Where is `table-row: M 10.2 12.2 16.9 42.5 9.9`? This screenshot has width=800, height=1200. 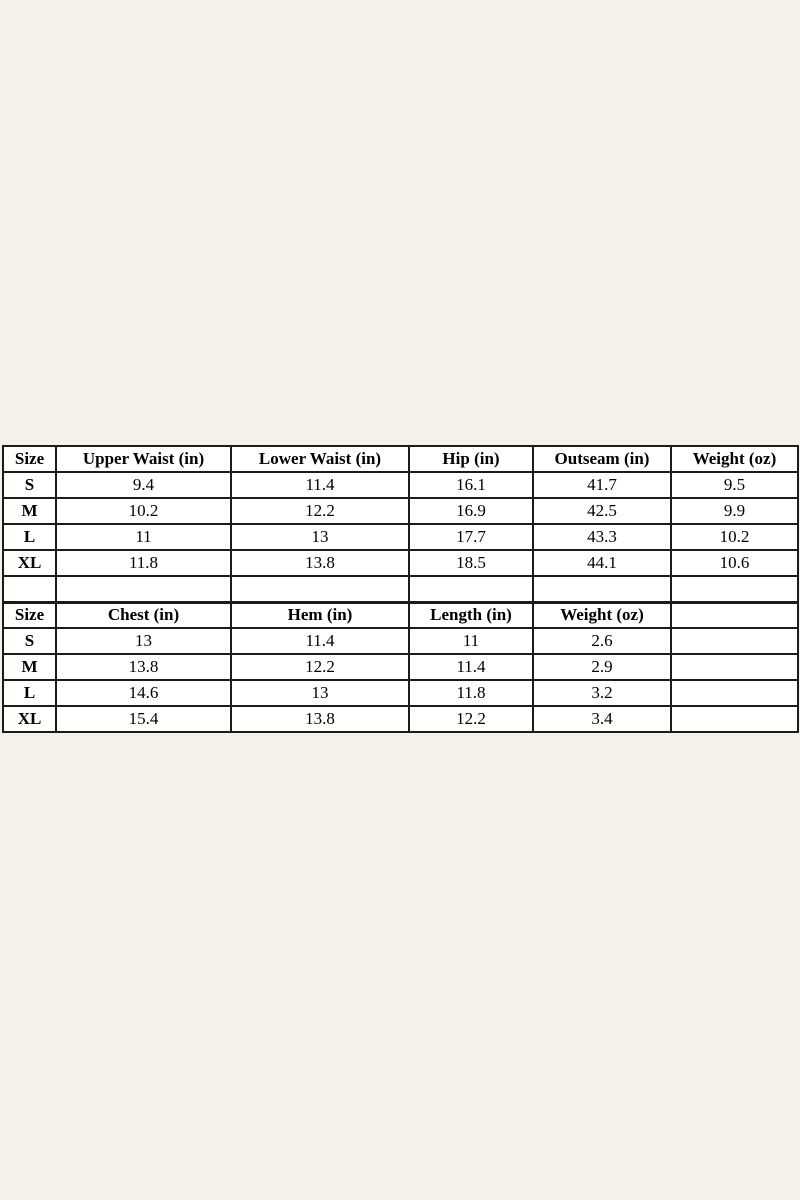
table-row: M 10.2 12.2 16.9 42.5 9.9 is located at coordinates (400, 511).